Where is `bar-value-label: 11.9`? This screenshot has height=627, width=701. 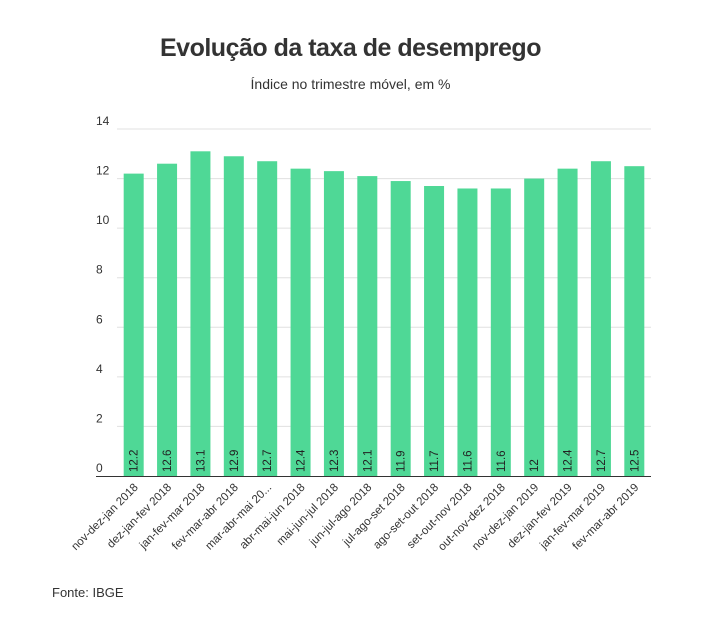
bar-value-label: 11.9 is located at coordinates (402, 461).